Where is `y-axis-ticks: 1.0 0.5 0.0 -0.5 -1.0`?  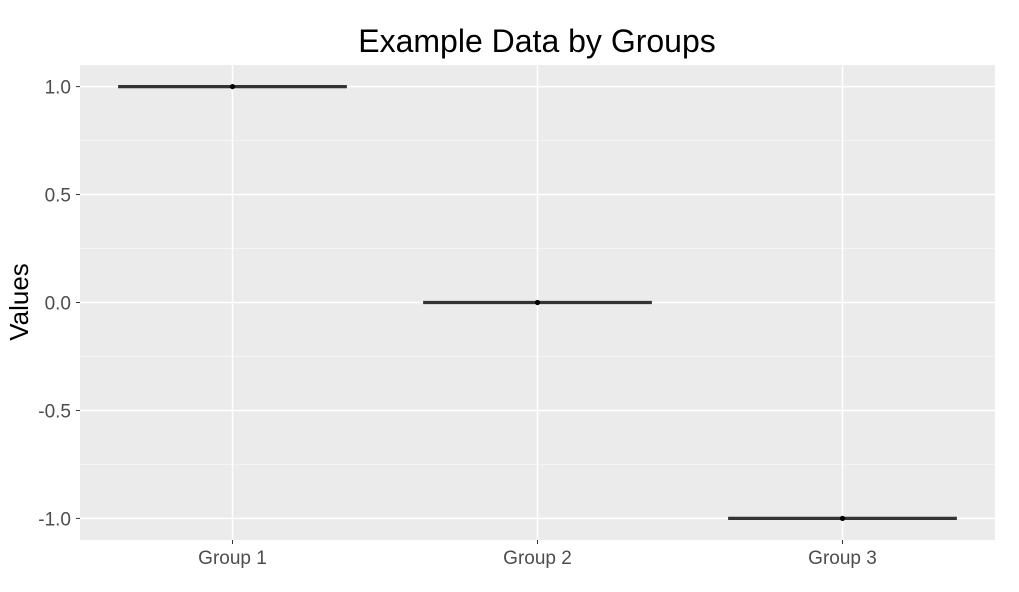 y-axis-ticks: 1.0 0.5 0.0 -0.5 -1.0 is located at coordinates (59, 304).